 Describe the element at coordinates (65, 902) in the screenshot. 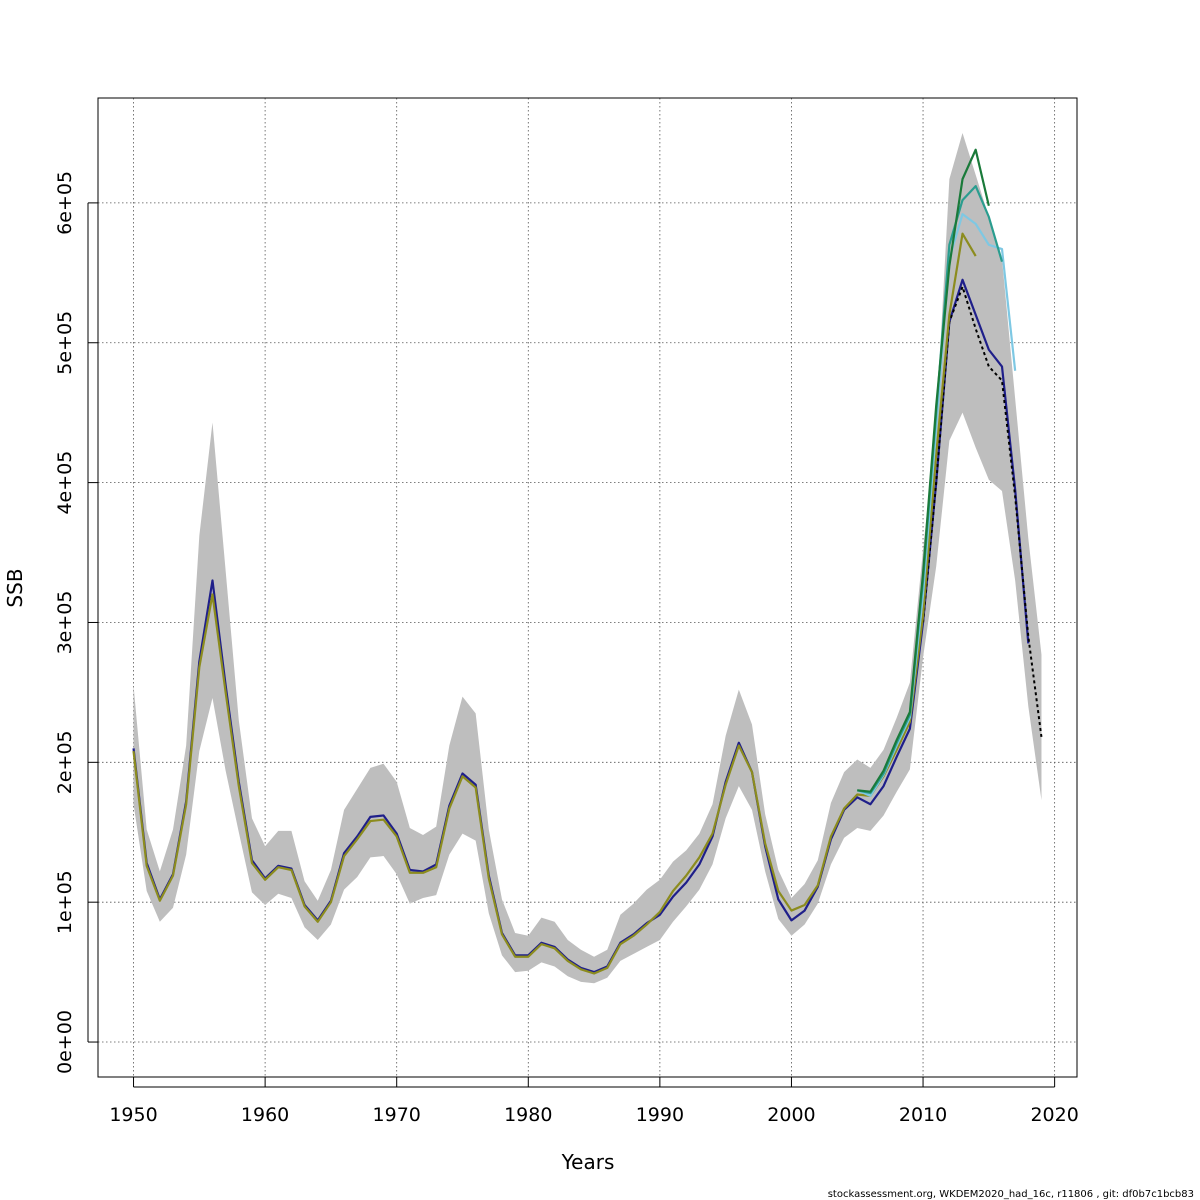

I see `y-tick-label: 1e+05` at that location.